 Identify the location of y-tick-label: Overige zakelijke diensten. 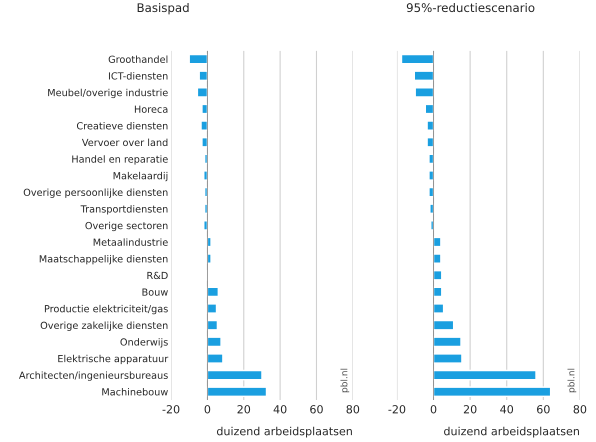
(104, 326).